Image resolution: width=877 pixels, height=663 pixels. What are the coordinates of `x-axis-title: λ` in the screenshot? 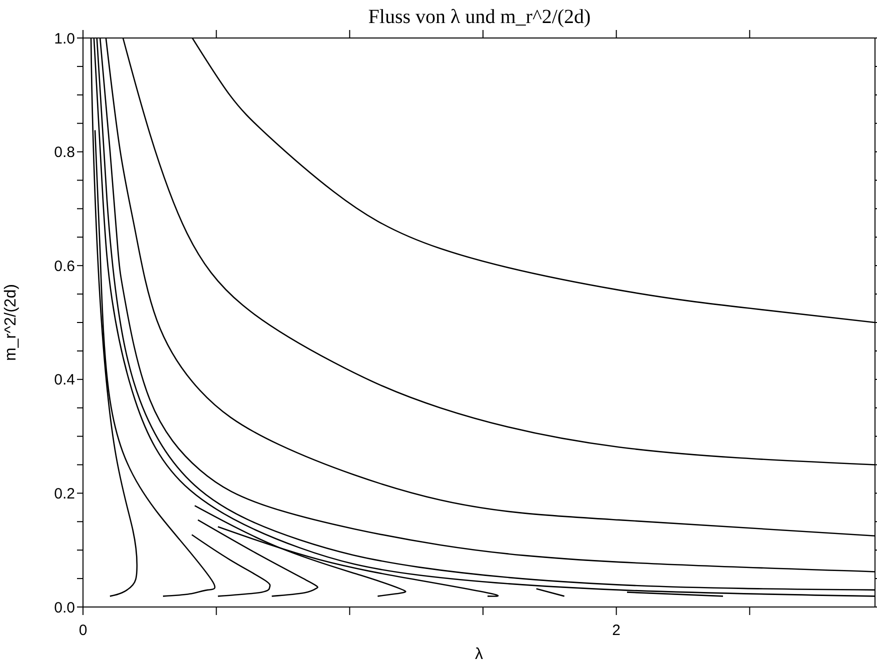 It's located at (479, 654).